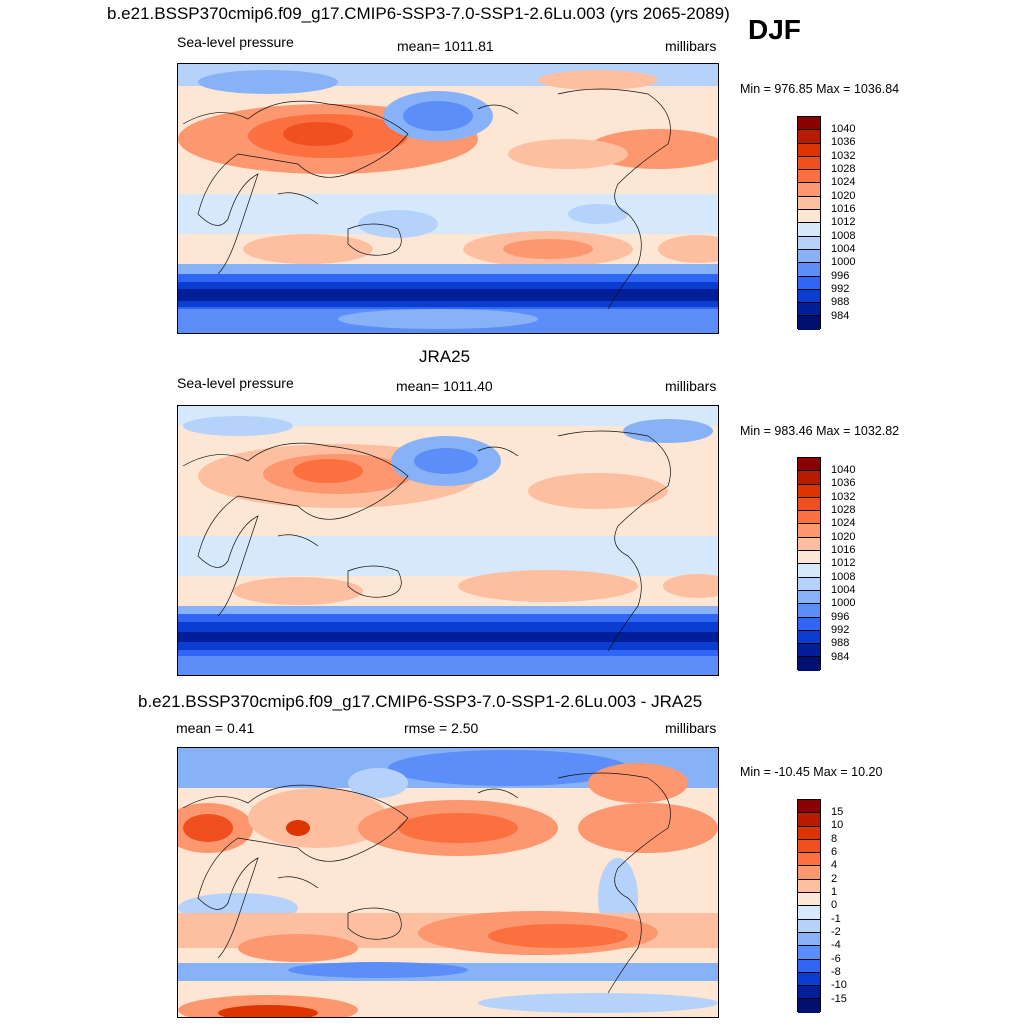 The image size is (1024, 1024). What do you see at coordinates (215, 728) in the screenshot?
I see `panel3-mean-label: mean = 0.41` at bounding box center [215, 728].